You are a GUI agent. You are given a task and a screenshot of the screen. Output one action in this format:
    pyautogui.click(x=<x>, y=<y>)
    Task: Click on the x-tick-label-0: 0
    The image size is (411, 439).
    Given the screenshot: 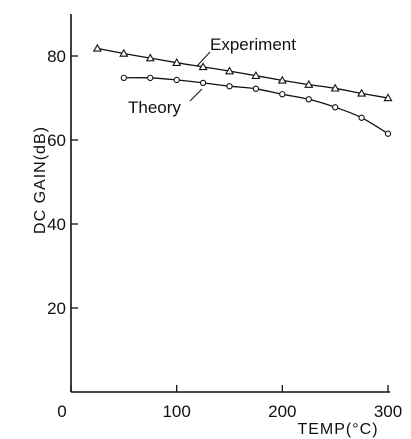 What is the action you would take?
    pyautogui.click(x=61, y=411)
    